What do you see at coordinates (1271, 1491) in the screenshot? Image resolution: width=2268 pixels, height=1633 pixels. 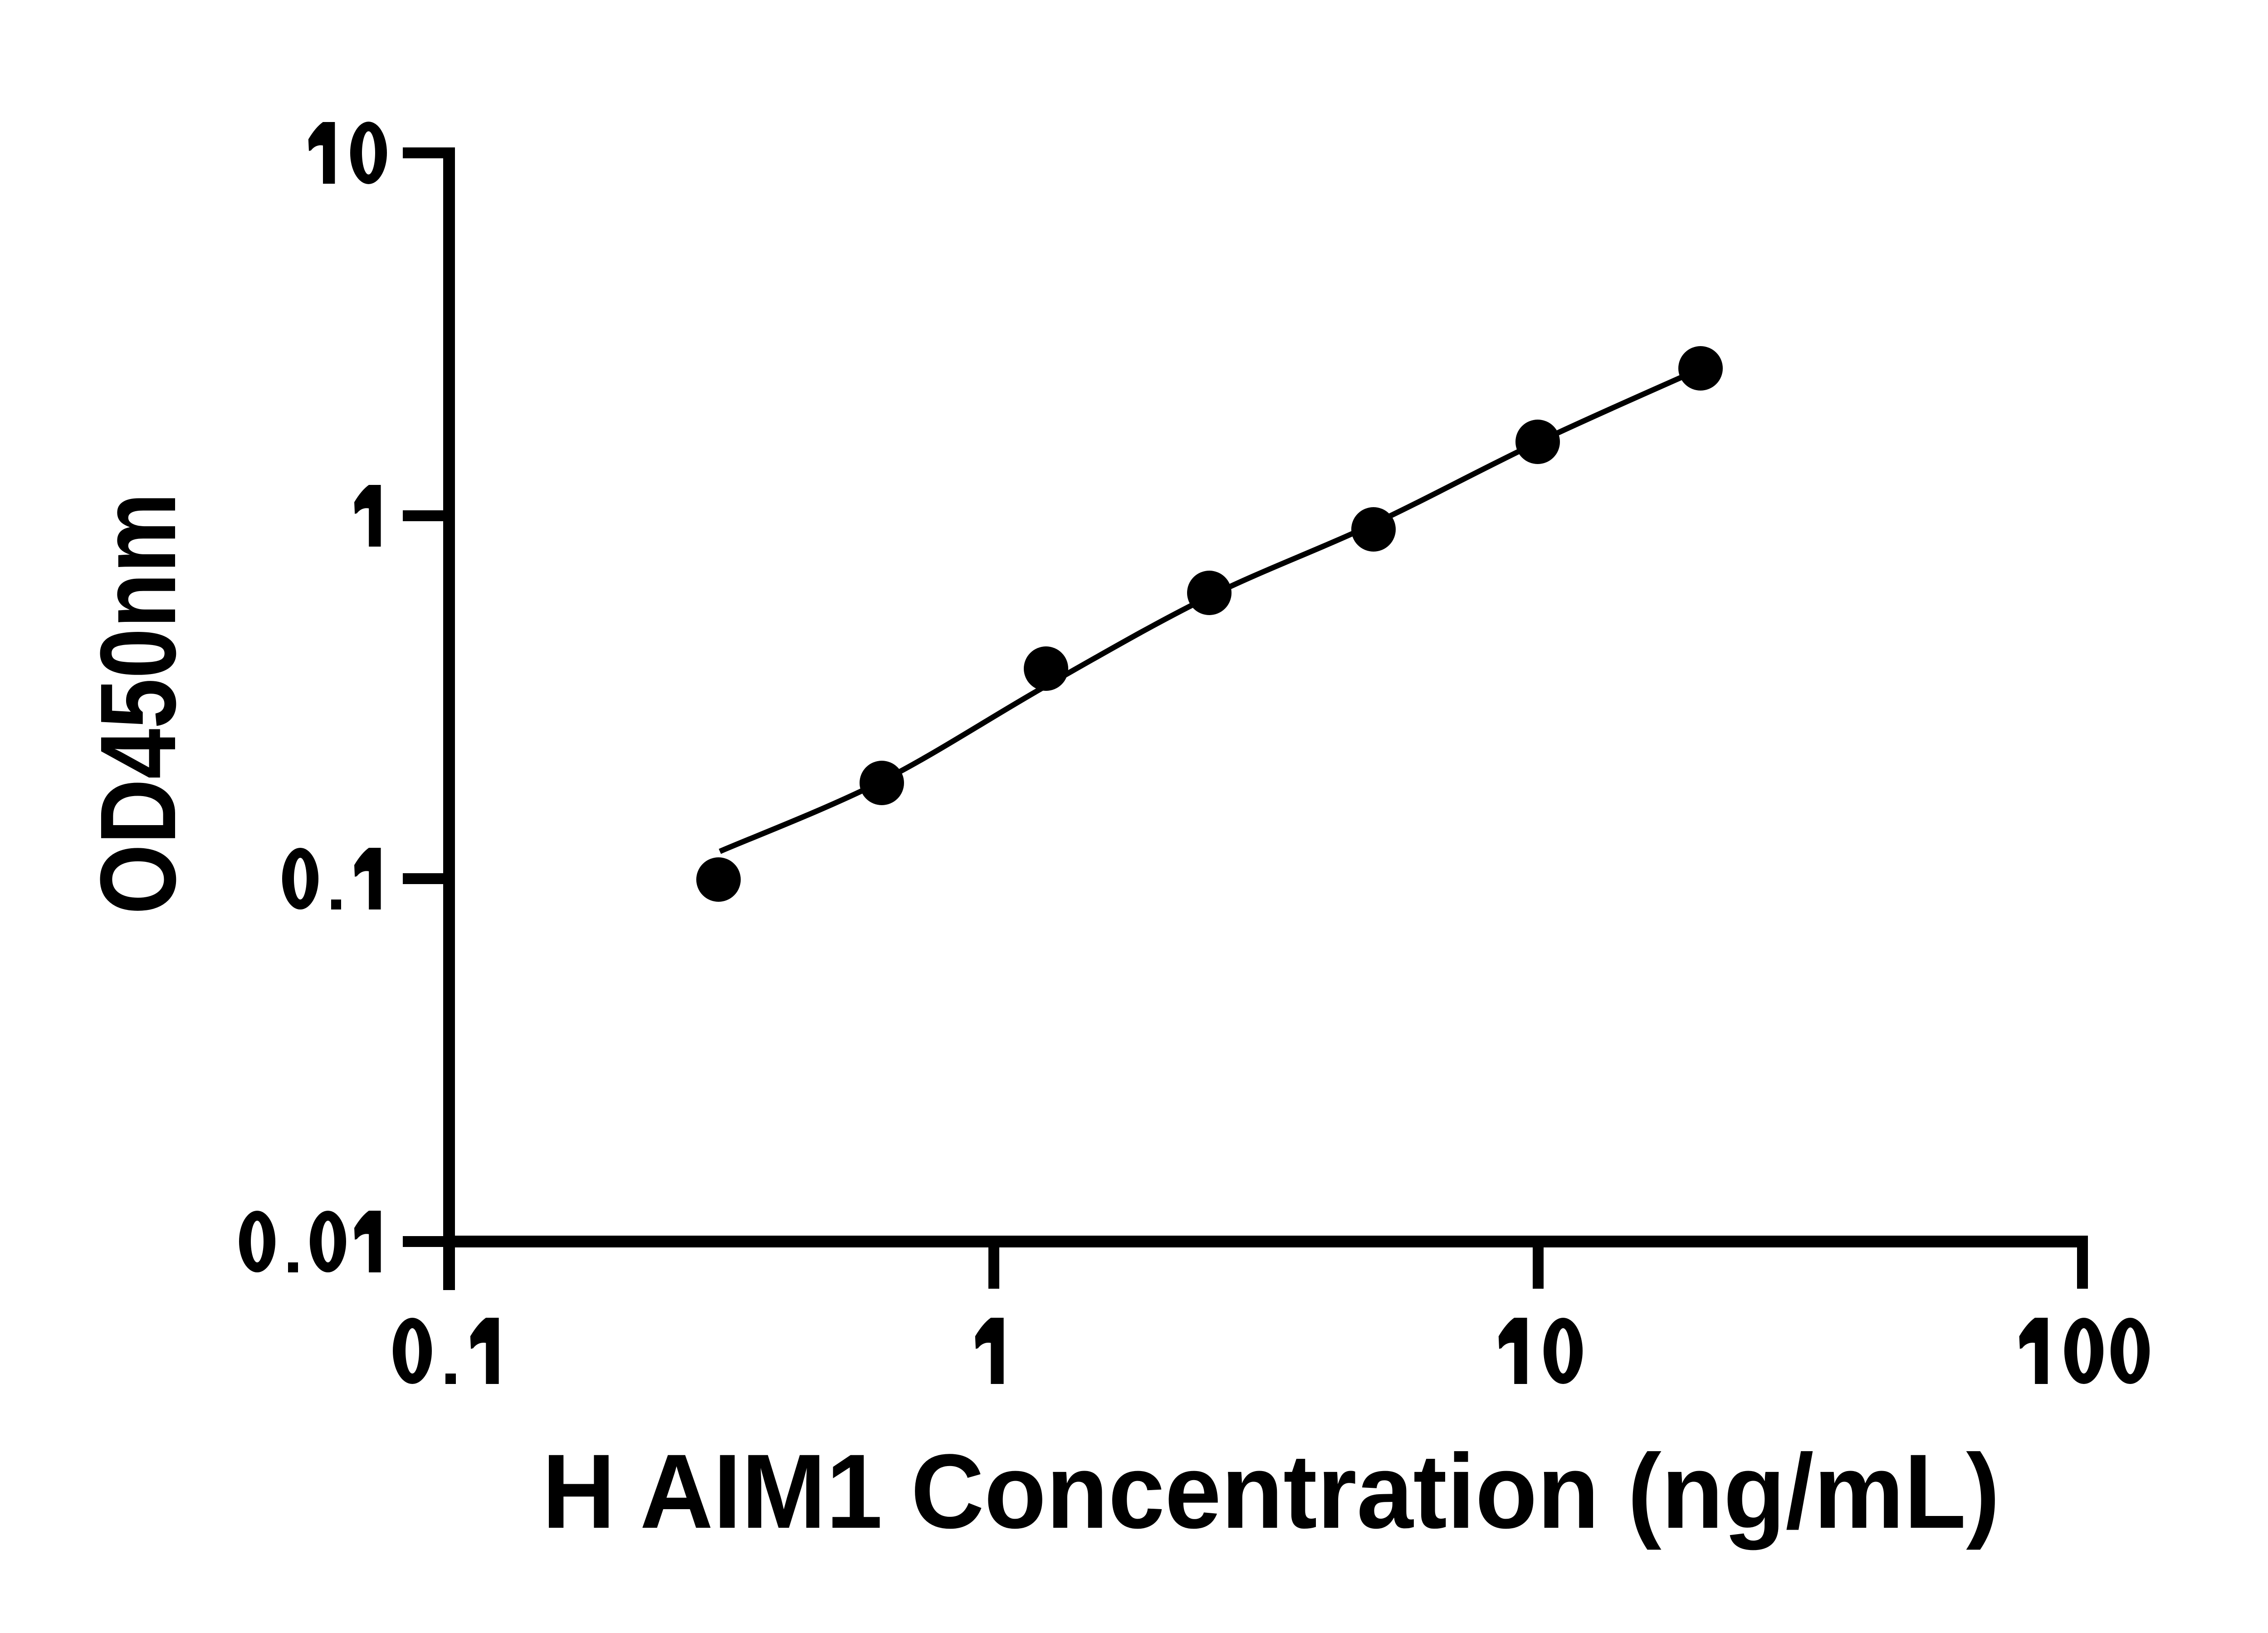 I see `svg-text: H AIM1 Concentration (ng/mL)` at bounding box center [1271, 1491].